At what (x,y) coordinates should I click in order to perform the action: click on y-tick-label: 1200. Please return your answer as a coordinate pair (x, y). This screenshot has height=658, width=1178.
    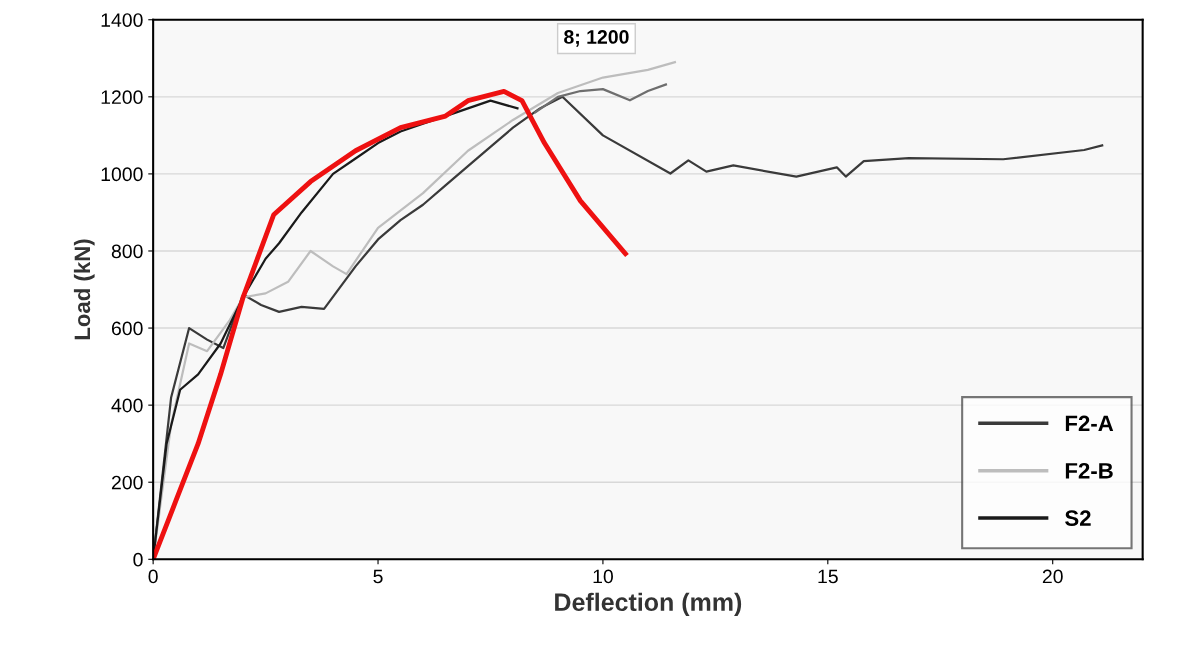
    Looking at the image, I should click on (122, 97).